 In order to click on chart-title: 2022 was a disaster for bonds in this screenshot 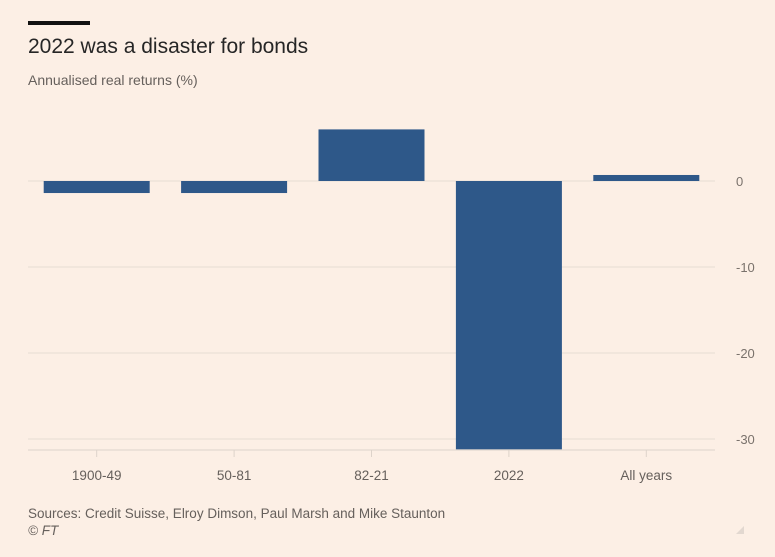, I will do `click(168, 46)`.